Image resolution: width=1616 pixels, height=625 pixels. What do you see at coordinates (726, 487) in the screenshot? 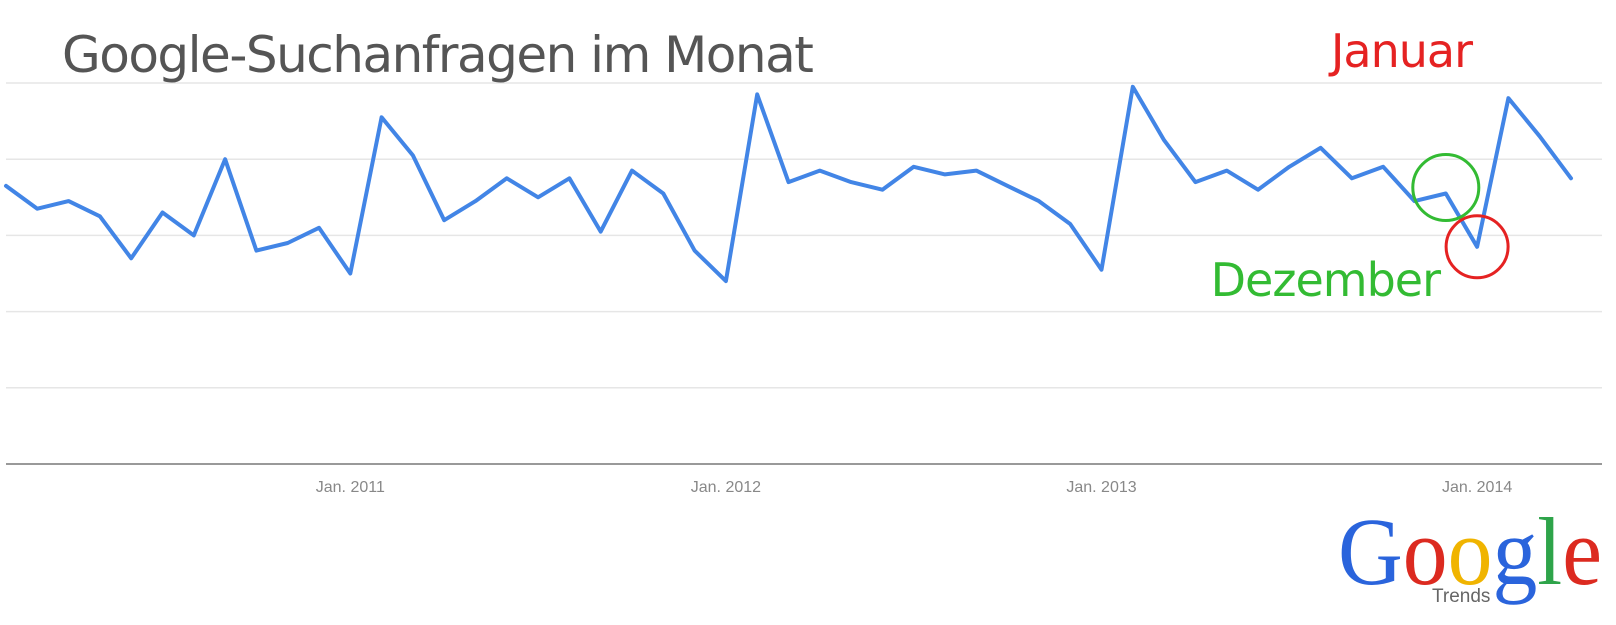
I see `x-tick-label: Jan. 2012` at bounding box center [726, 487].